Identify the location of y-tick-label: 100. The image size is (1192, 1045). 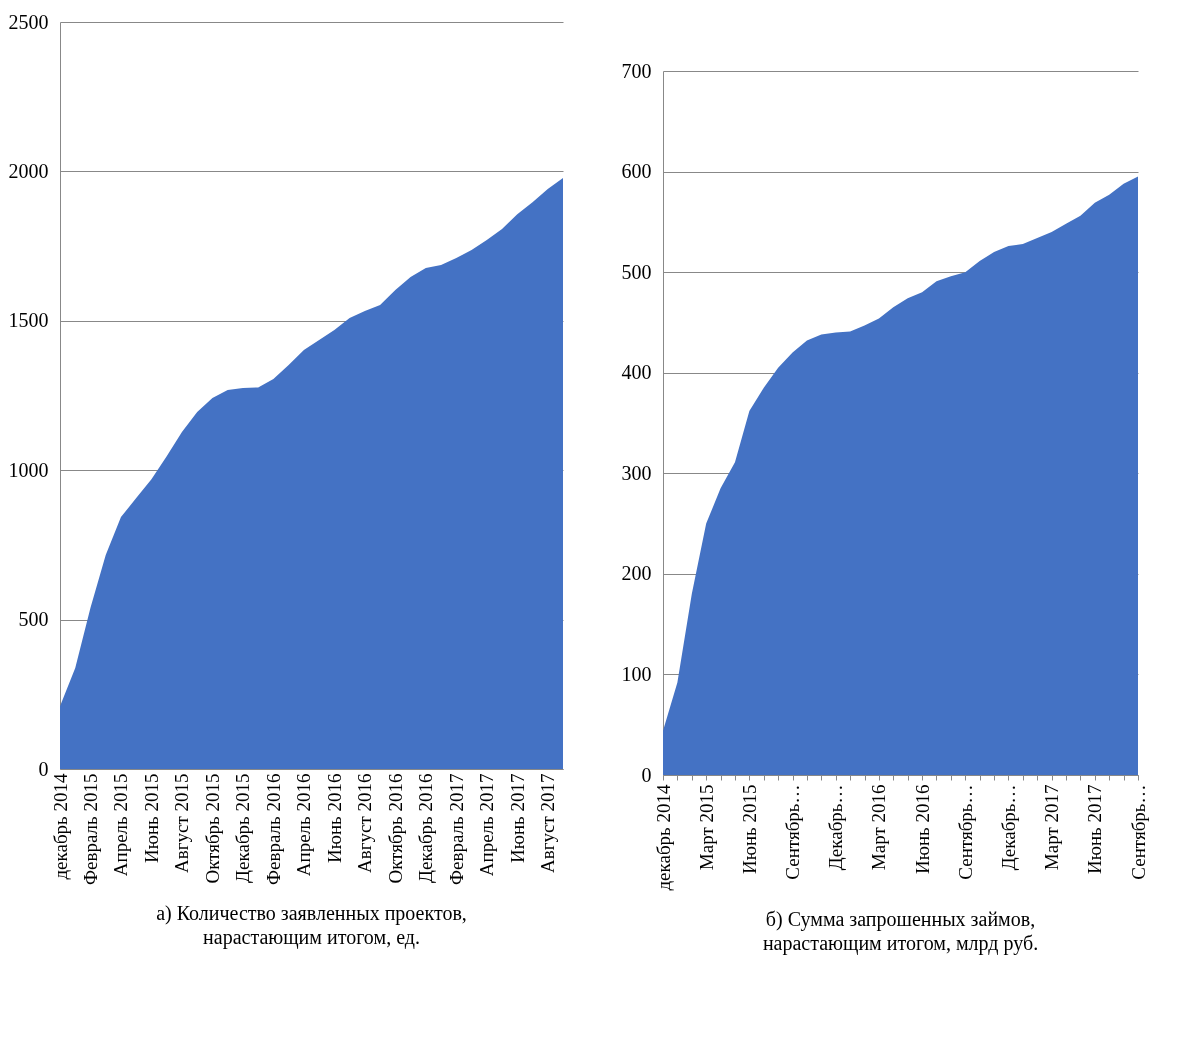
(636, 673).